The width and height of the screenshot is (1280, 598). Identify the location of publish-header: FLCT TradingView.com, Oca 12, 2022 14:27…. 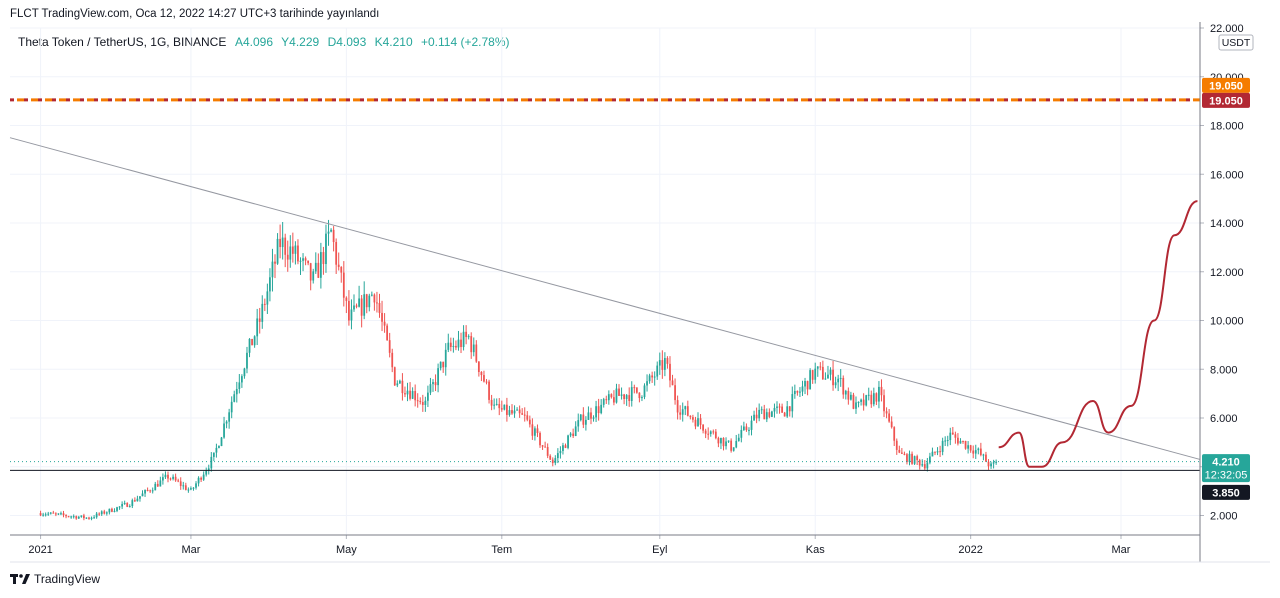
(195, 14).